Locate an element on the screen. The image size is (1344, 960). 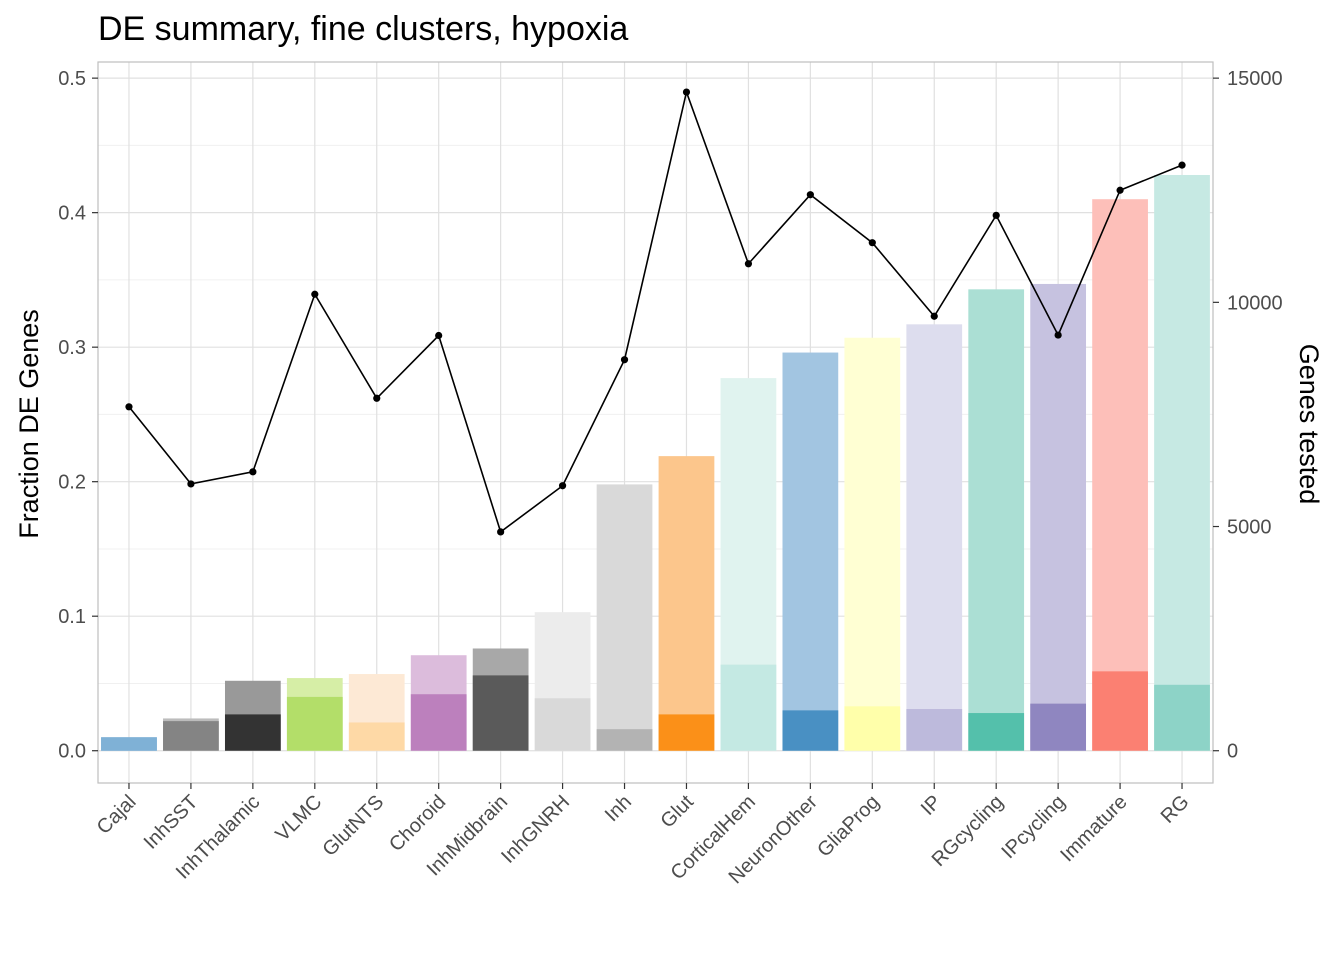
bar-core-InhMidbrain is located at coordinates (500, 713).